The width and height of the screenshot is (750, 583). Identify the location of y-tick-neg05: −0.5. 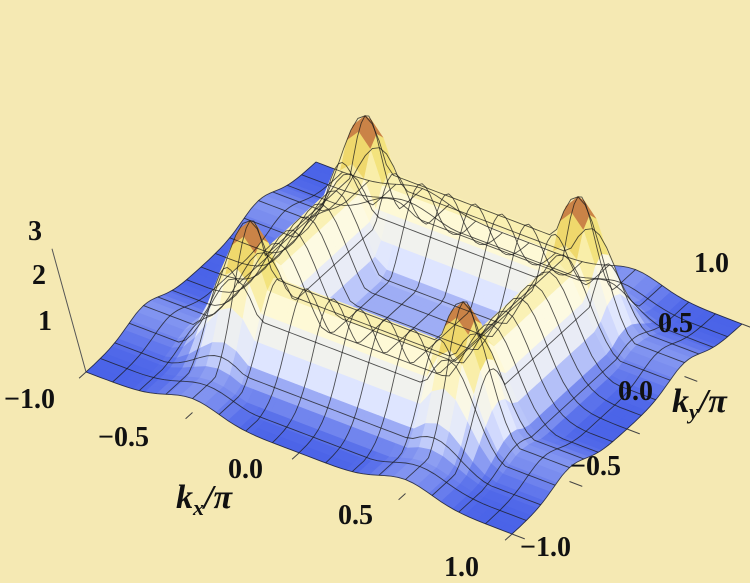
(595, 466).